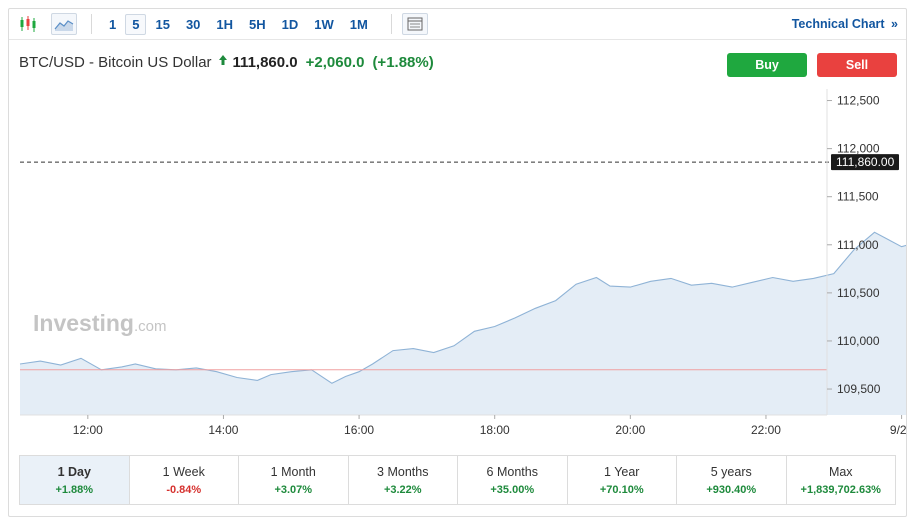  Describe the element at coordinates (136, 24) in the screenshot. I see `interval-5: 5` at that location.